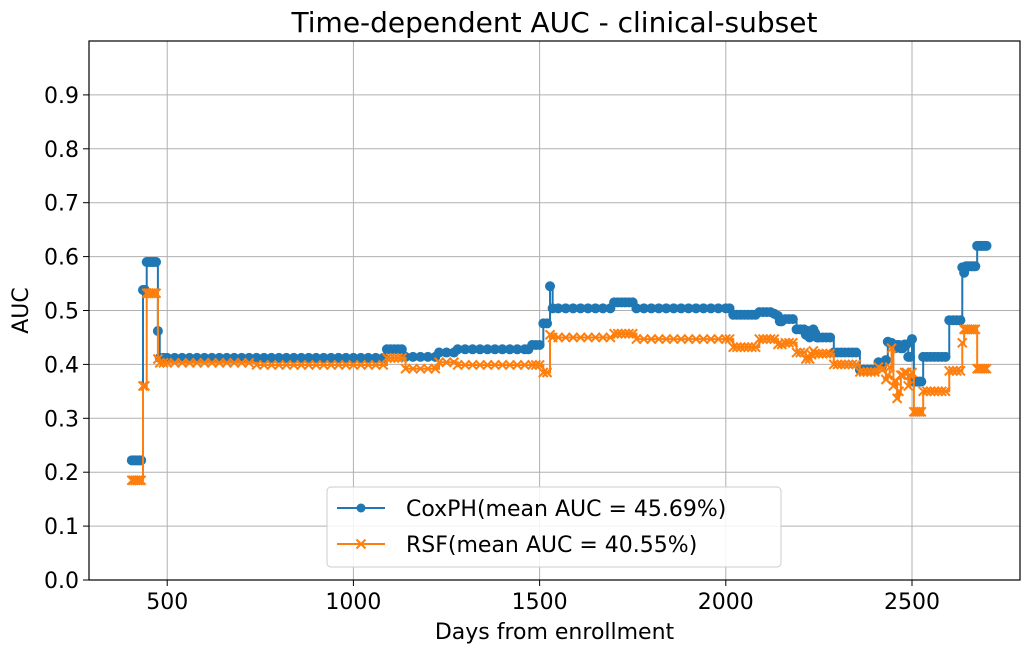 This screenshot has width=1029, height=653. I want to click on y-tick-label: 0.6, so click(61, 258).